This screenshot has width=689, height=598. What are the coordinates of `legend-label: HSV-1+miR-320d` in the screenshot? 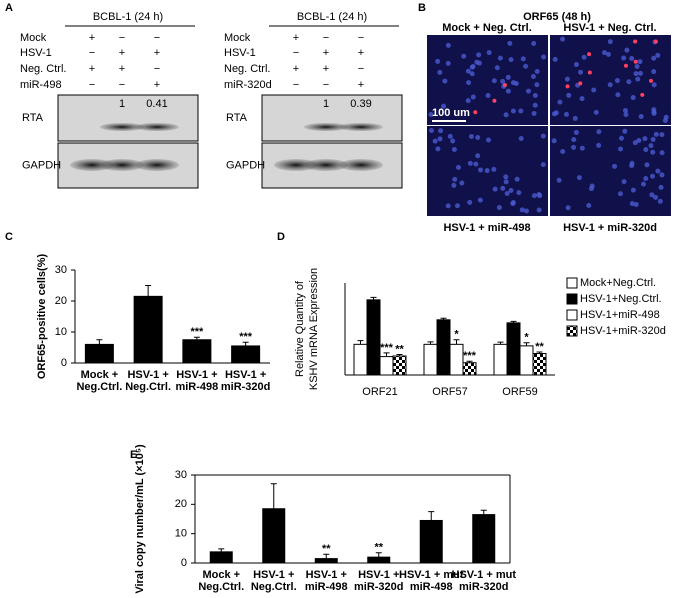 It's located at (623, 331).